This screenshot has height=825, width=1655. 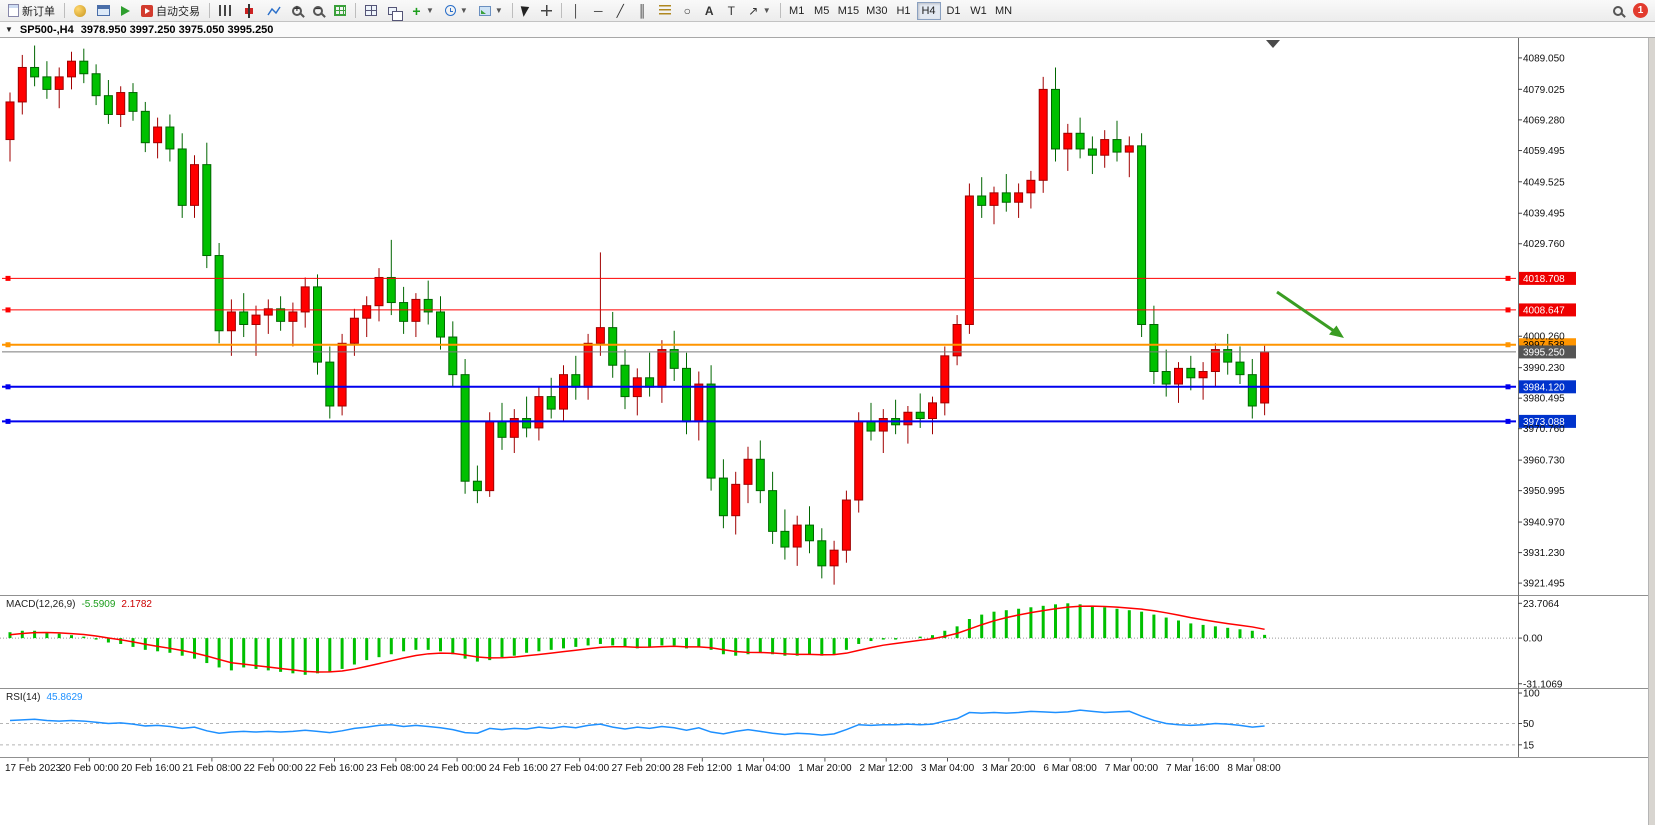 What do you see at coordinates (225, 11) in the screenshot?
I see `bar-chart-button` at bounding box center [225, 11].